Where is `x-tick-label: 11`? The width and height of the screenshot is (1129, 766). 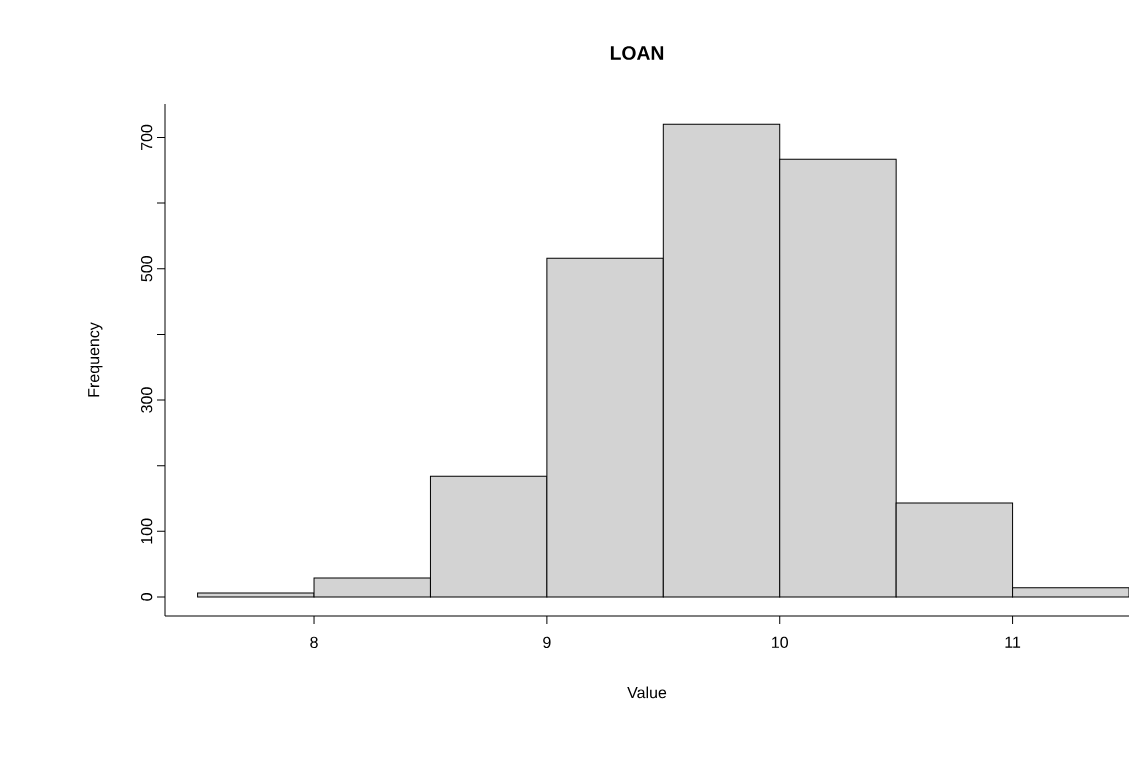
x-tick-label: 11 is located at coordinates (1013, 642).